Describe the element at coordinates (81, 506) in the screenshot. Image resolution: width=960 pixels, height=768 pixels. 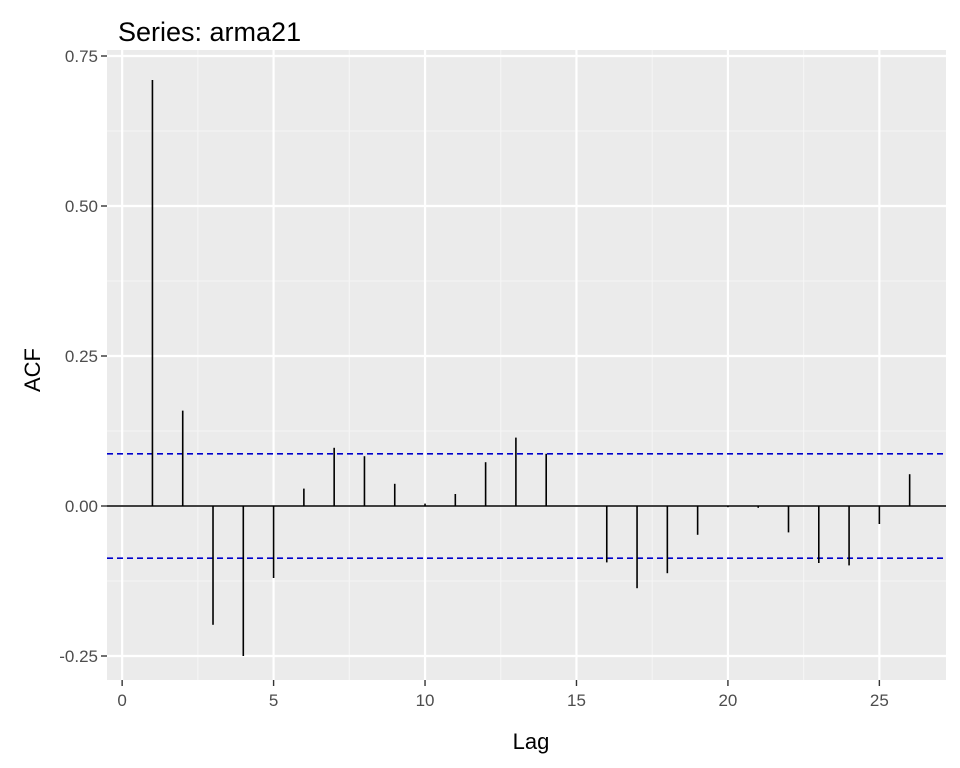
I see `y-tick-label: 0.00` at that location.